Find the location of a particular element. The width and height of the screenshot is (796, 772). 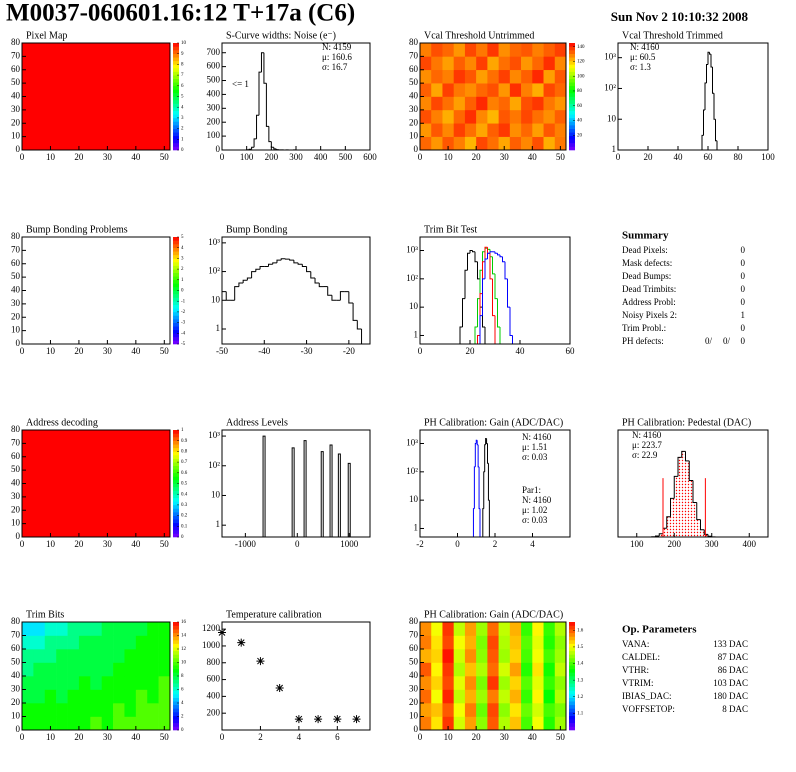

spike is located at coordinates (293, 492).